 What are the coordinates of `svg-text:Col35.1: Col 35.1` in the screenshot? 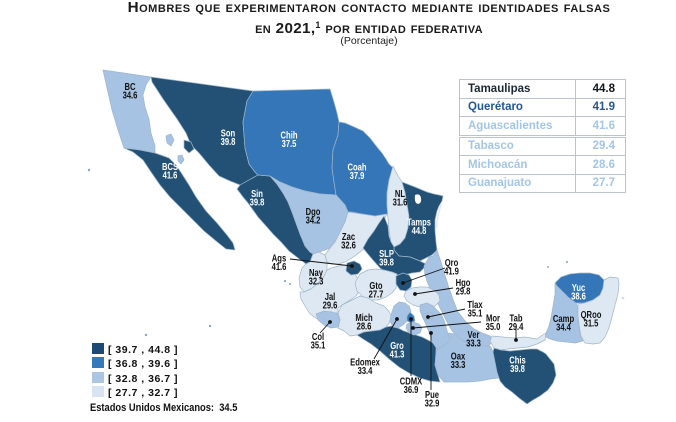 It's located at (318, 341).